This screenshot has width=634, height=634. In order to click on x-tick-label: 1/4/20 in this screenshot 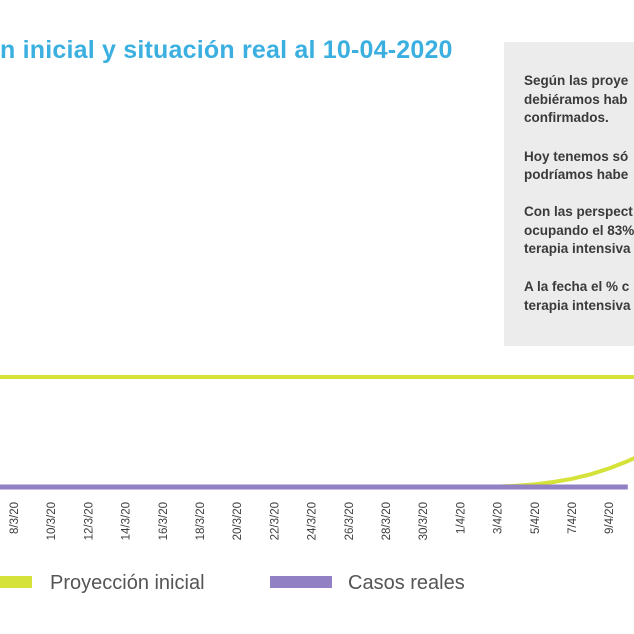, I will do `click(461, 518)`.